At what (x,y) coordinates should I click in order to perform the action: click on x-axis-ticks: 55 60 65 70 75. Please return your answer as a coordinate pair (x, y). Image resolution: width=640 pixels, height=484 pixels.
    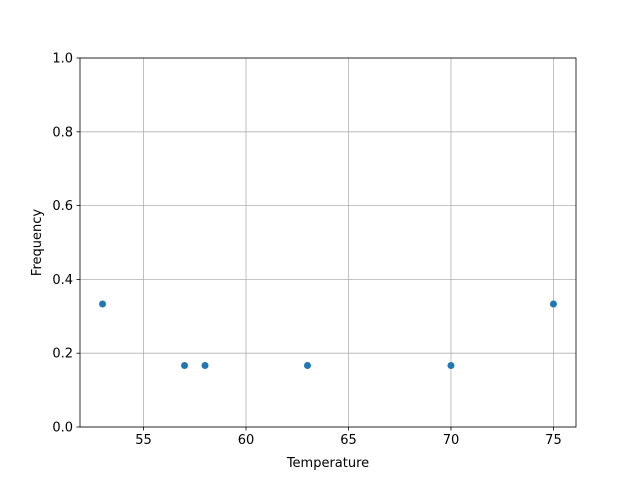
    Looking at the image, I should click on (348, 437).